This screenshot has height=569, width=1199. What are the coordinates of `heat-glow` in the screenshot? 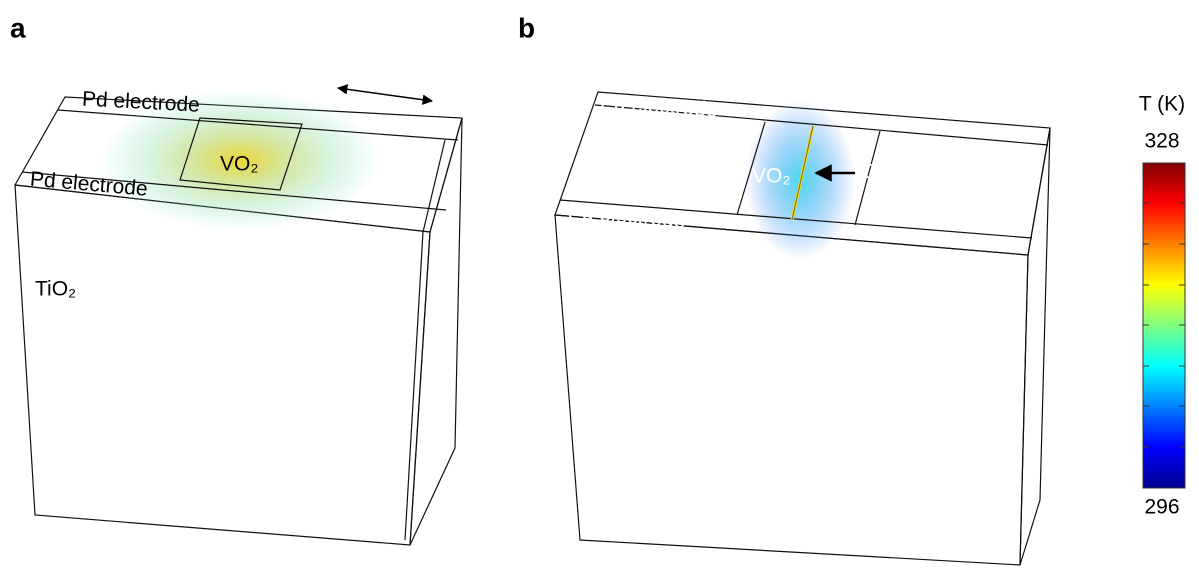 It's located at (240, 160).